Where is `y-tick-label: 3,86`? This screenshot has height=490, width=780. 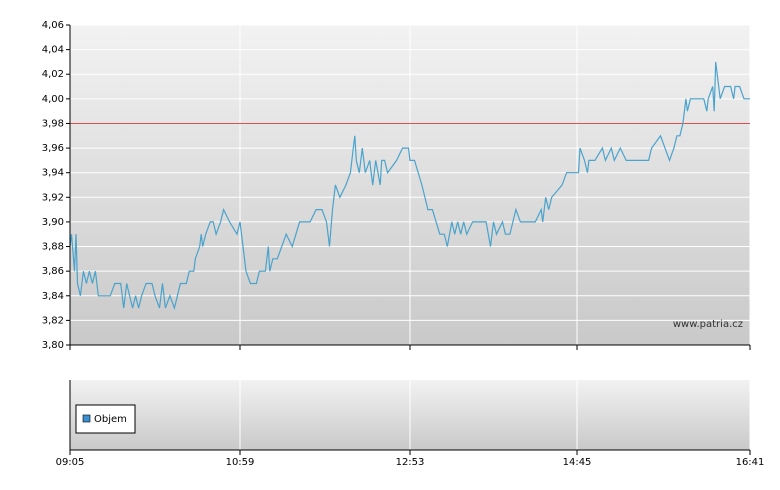 y-tick-label: 3,86 is located at coordinates (53, 271).